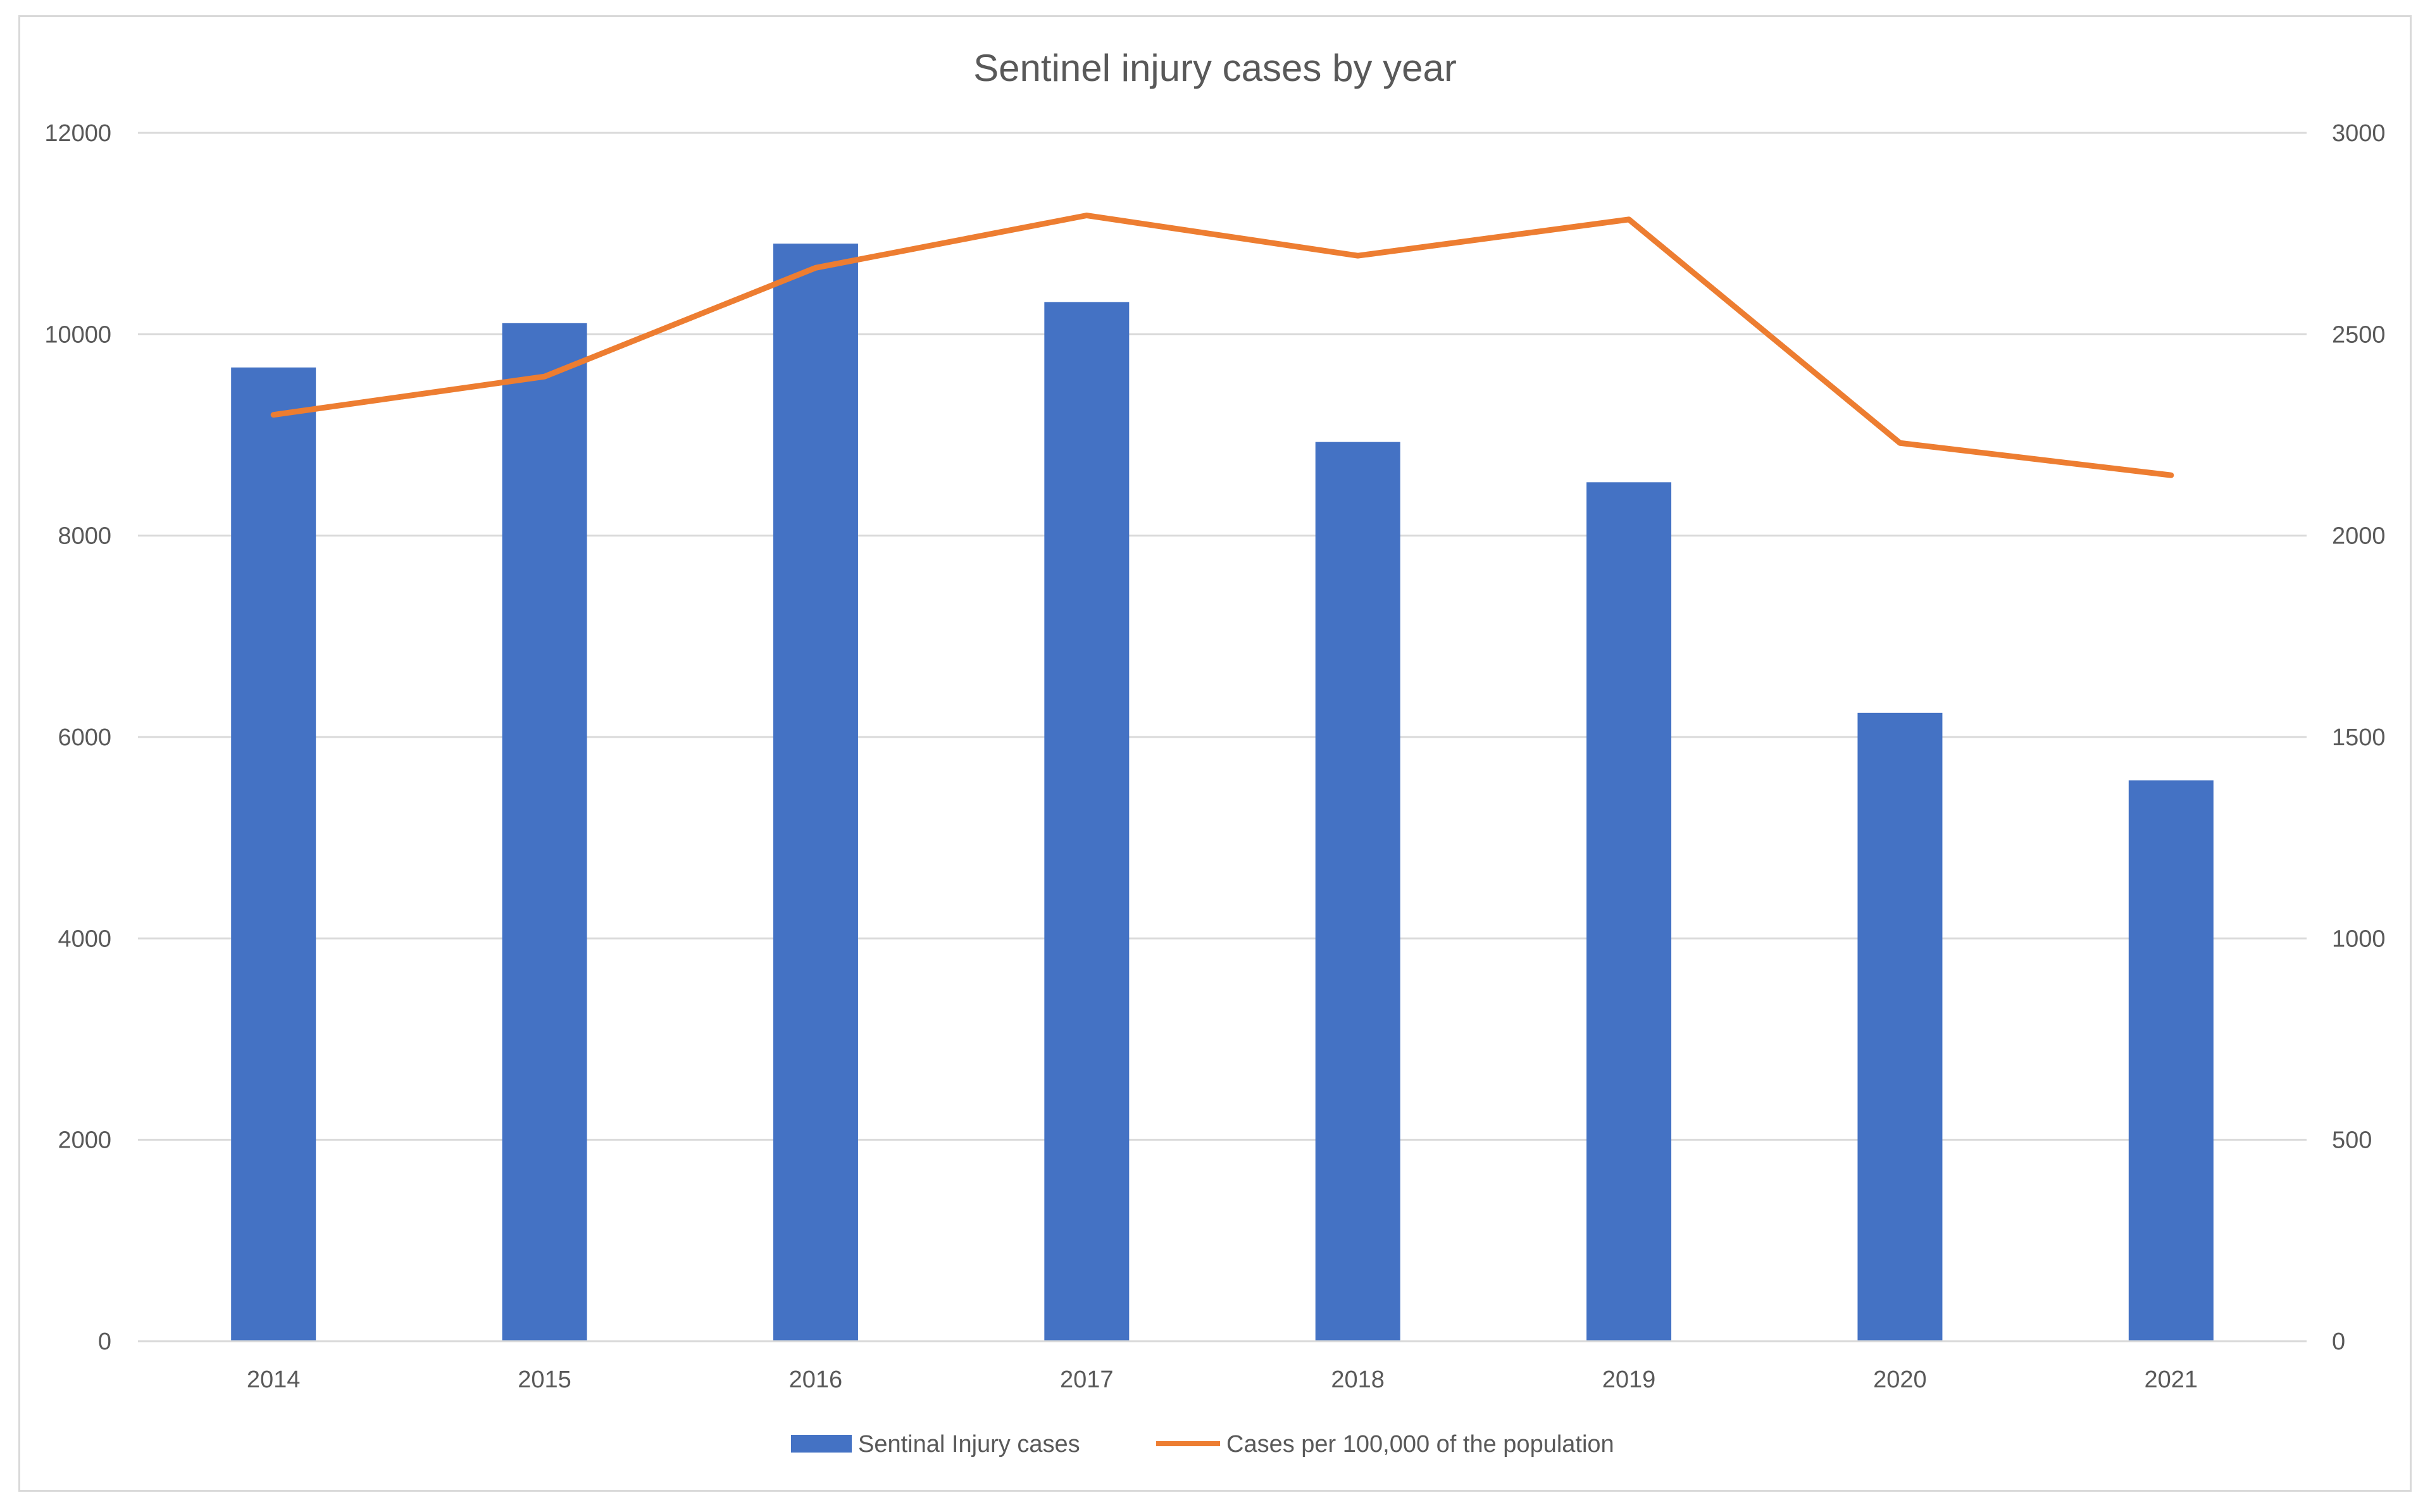 This screenshot has height=1512, width=2430. I want to click on y-right-tick-label: 3000, so click(2359, 133).